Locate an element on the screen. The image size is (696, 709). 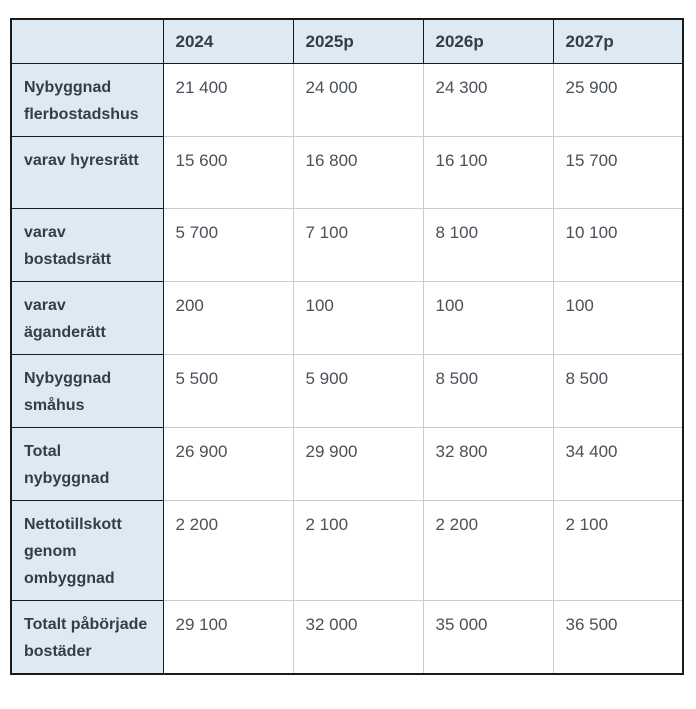
table-row: Total nybyggnad 26 900 29 900 32 800 34 400 is located at coordinates (347, 464).